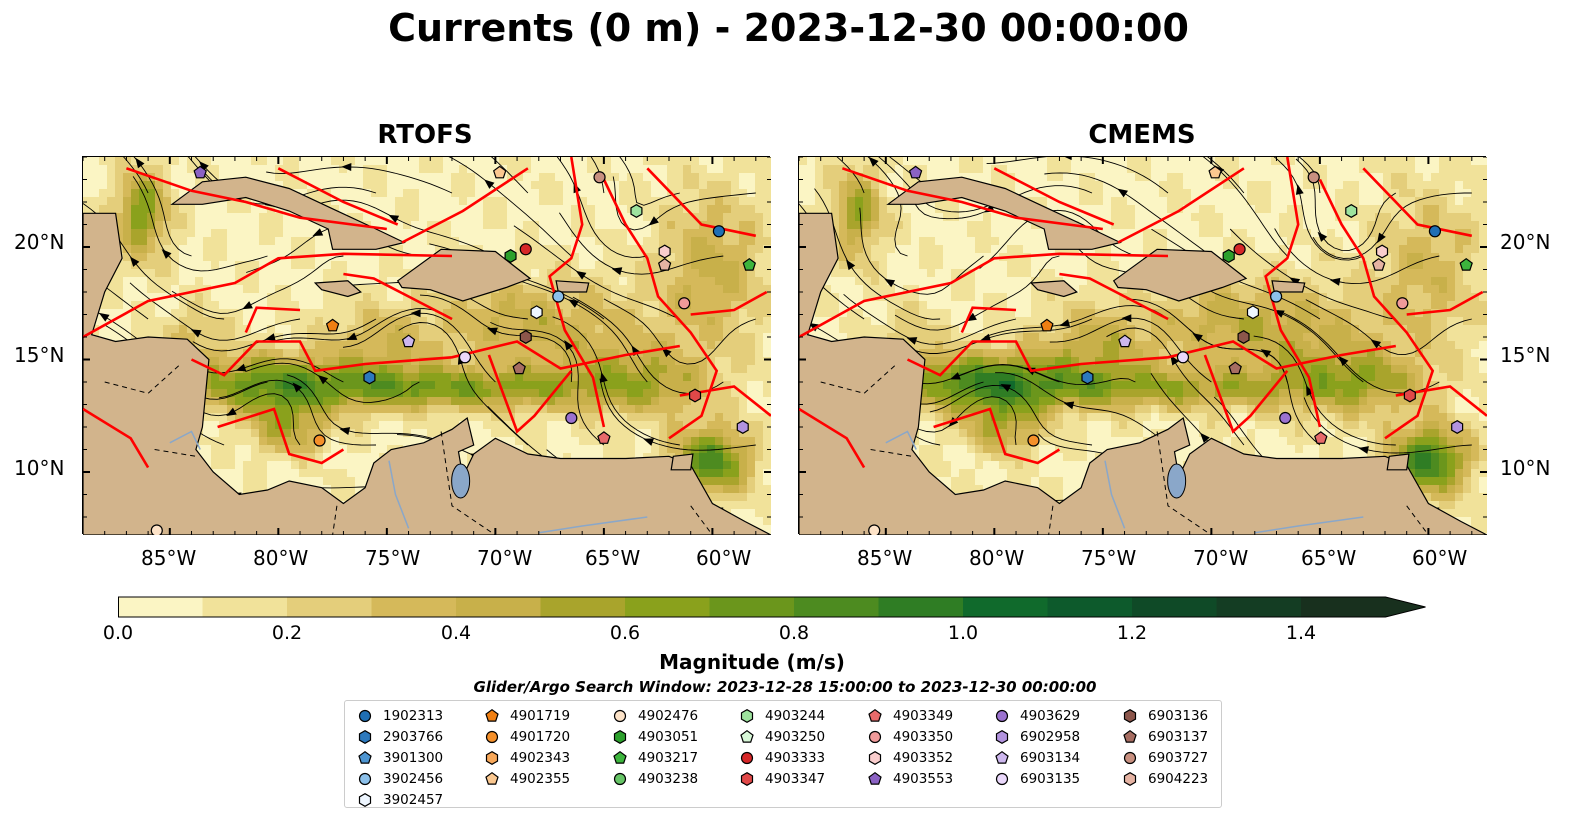 The width and height of the screenshot is (1577, 827). What do you see at coordinates (795, 716) in the screenshot?
I see `legend-label: 4903244` at bounding box center [795, 716].